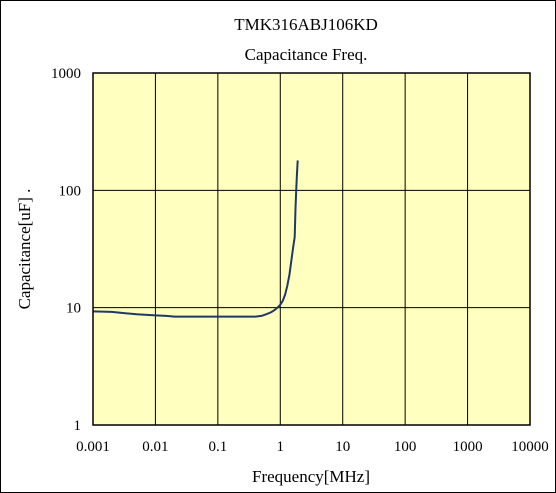 The image size is (556, 493). I want to click on x-tick-label: 1000, so click(468, 447).